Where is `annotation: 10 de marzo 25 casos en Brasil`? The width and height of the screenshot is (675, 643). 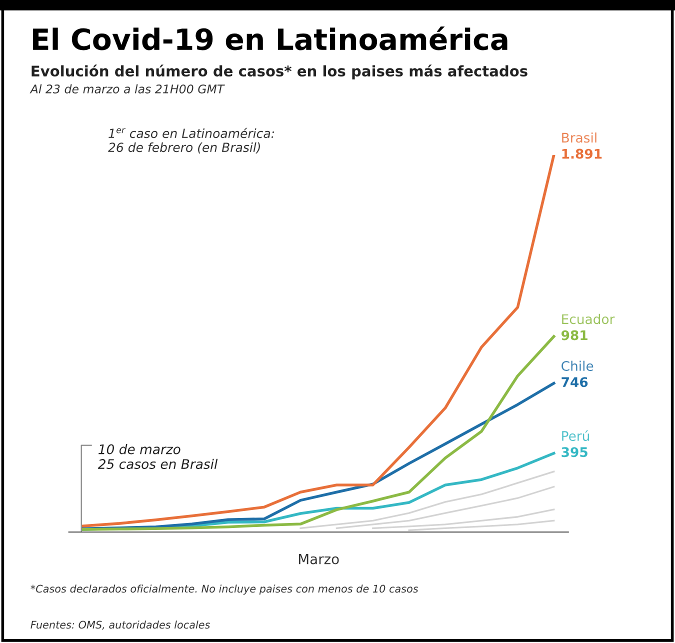 annotation: 10 de marzo 25 casos en Brasil is located at coordinates (158, 457).